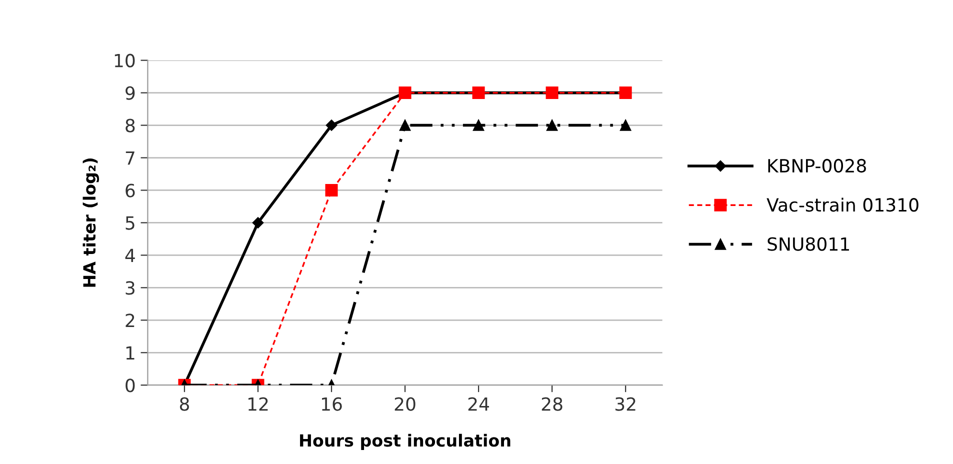 The image size is (953, 464). I want to click on x-tick-label: 12, so click(258, 404).